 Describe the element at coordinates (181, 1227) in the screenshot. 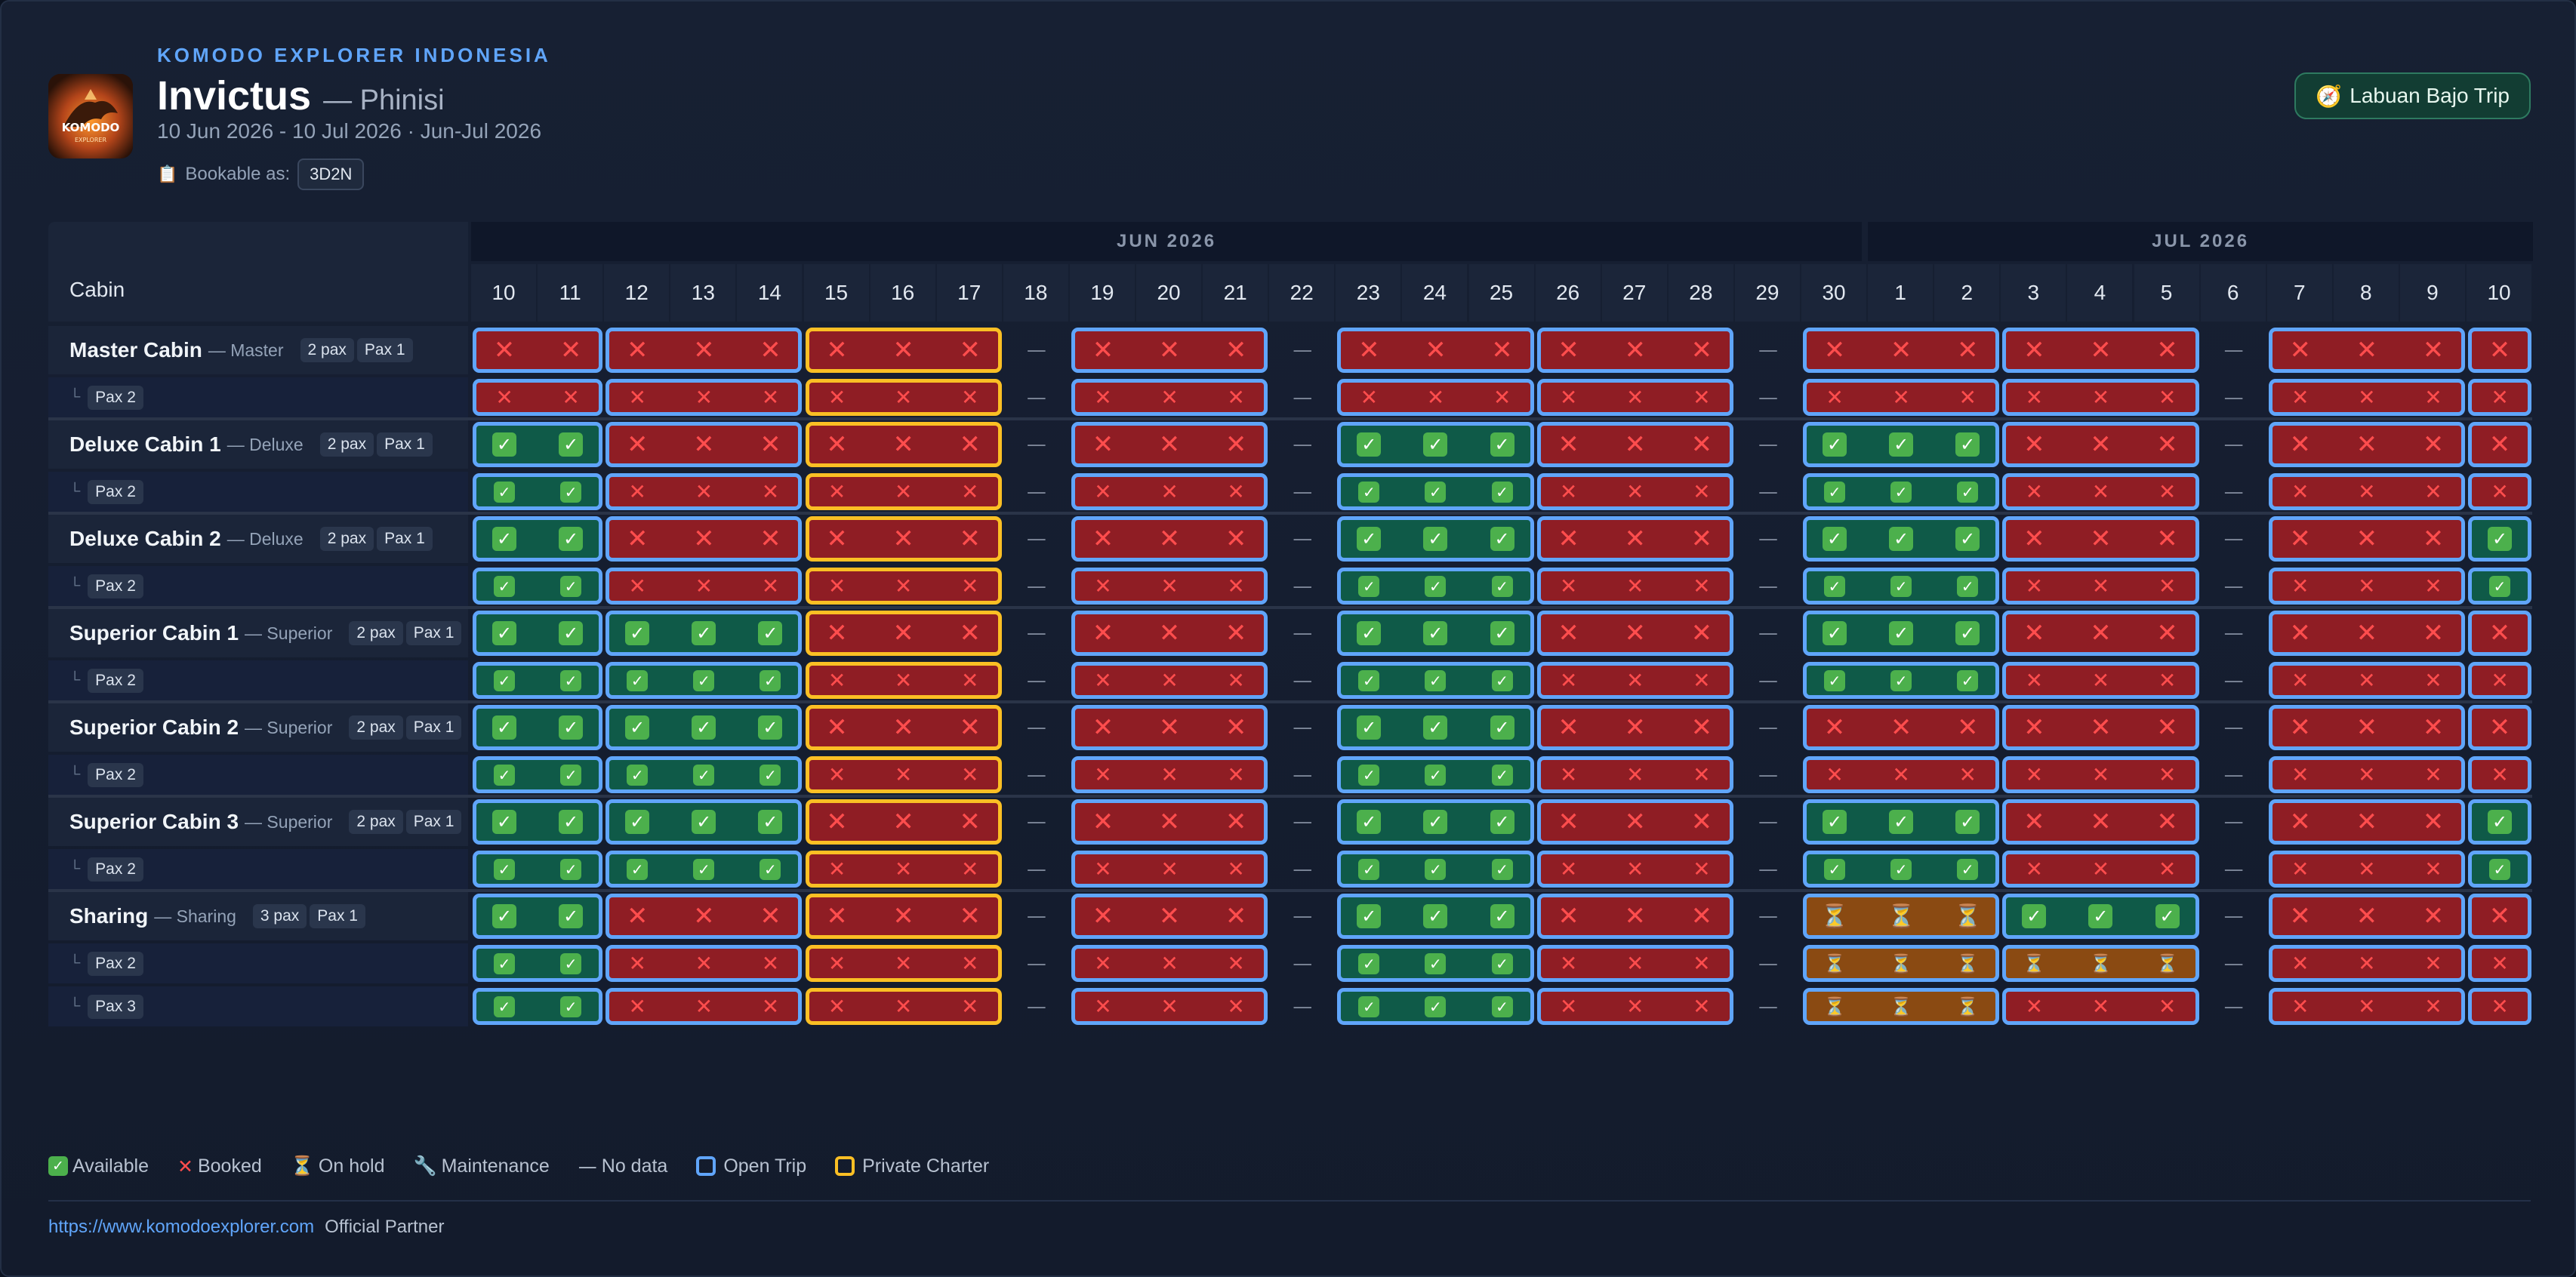

I see `website-link: https://www.komodoexplorer.com` at that location.